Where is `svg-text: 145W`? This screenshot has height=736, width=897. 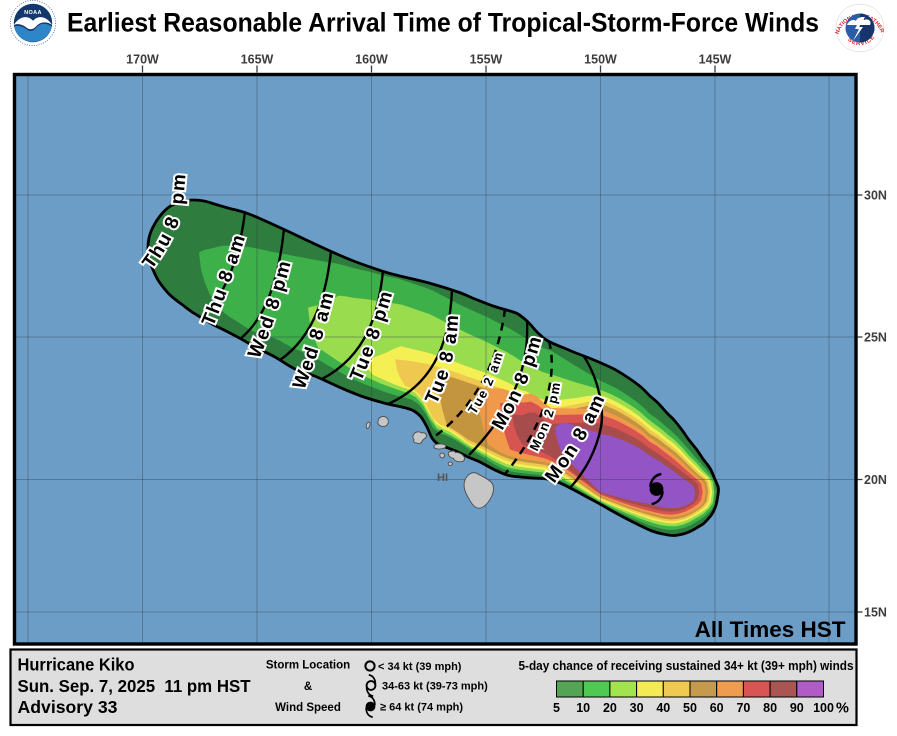 svg-text: 145W is located at coordinates (715, 60).